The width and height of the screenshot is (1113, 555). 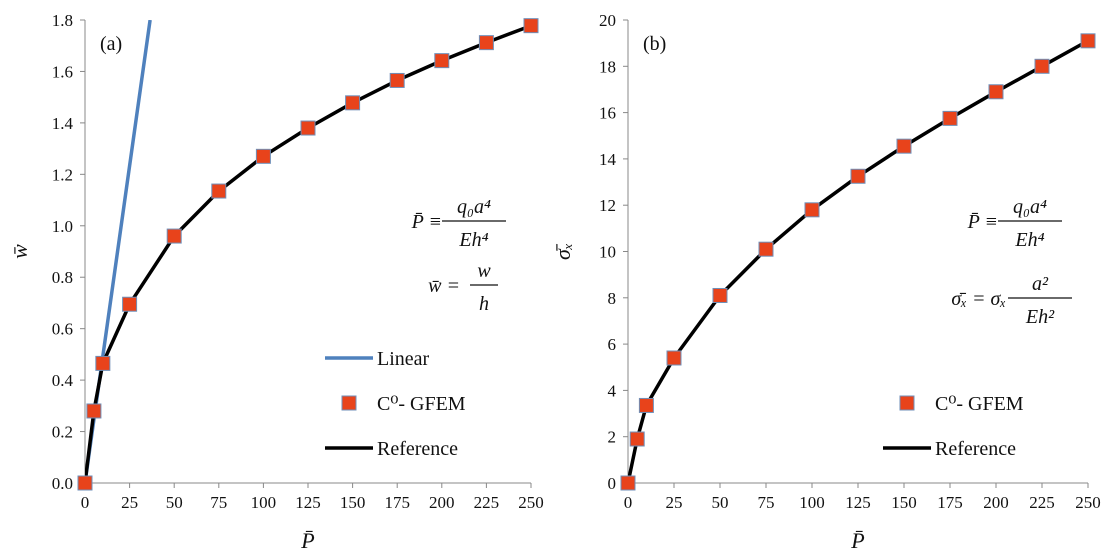 What do you see at coordinates (111, 44) in the screenshot?
I see `panel-label: (a)` at bounding box center [111, 44].